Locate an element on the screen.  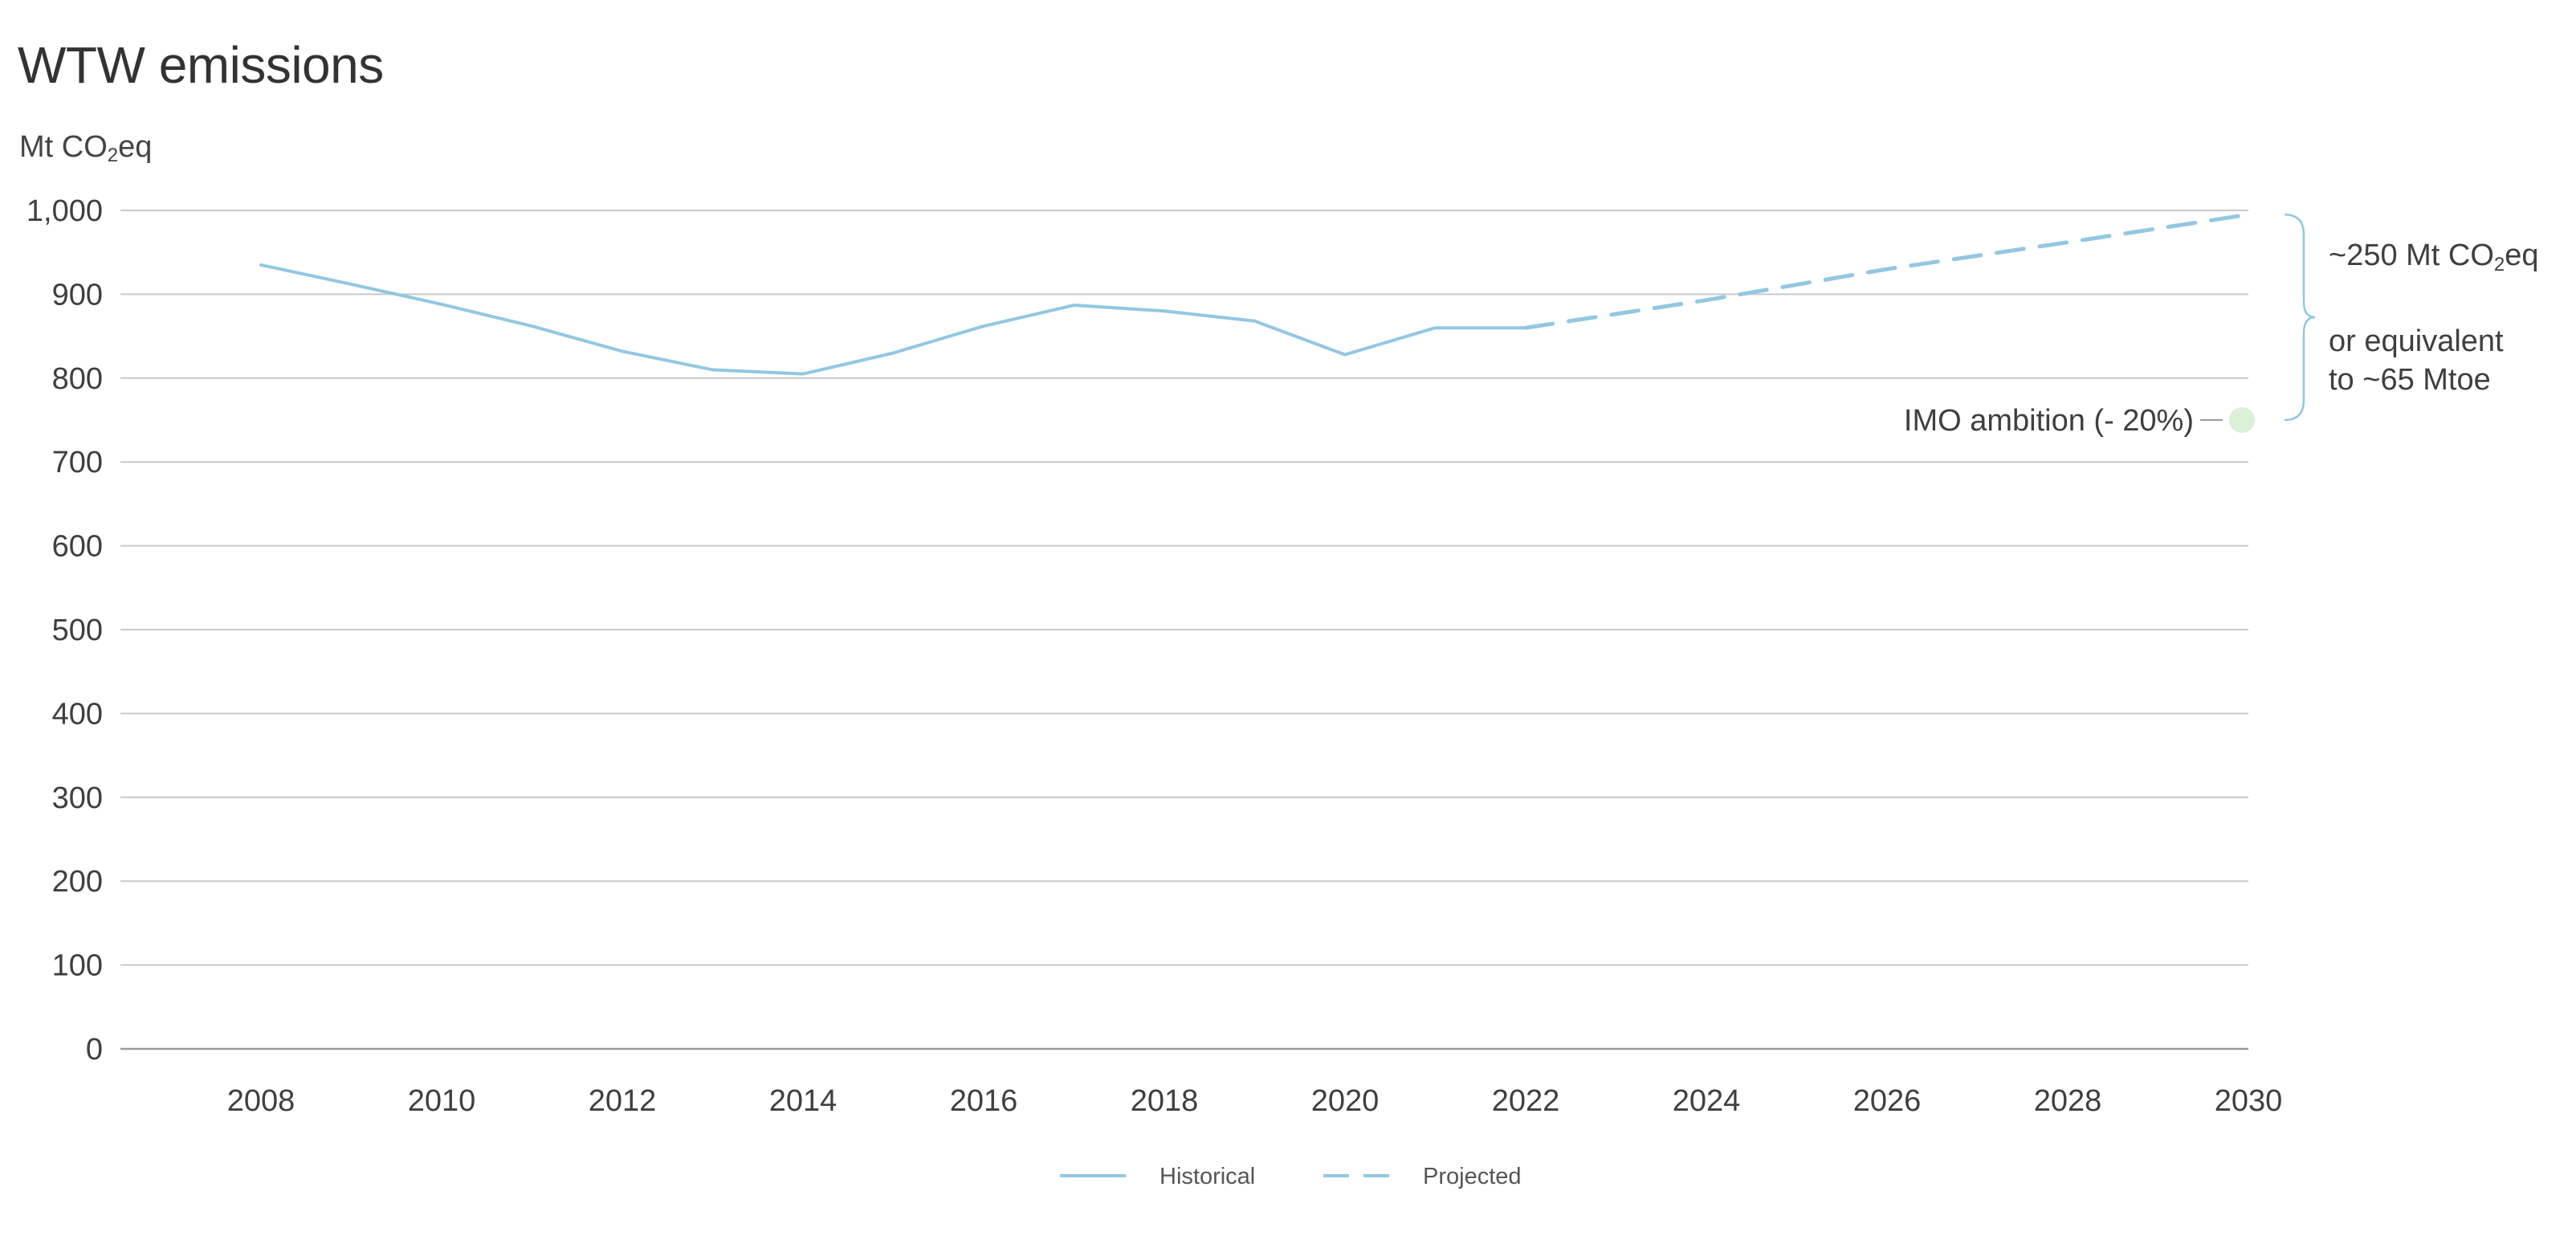
gap-brace is located at coordinates (2300, 317).